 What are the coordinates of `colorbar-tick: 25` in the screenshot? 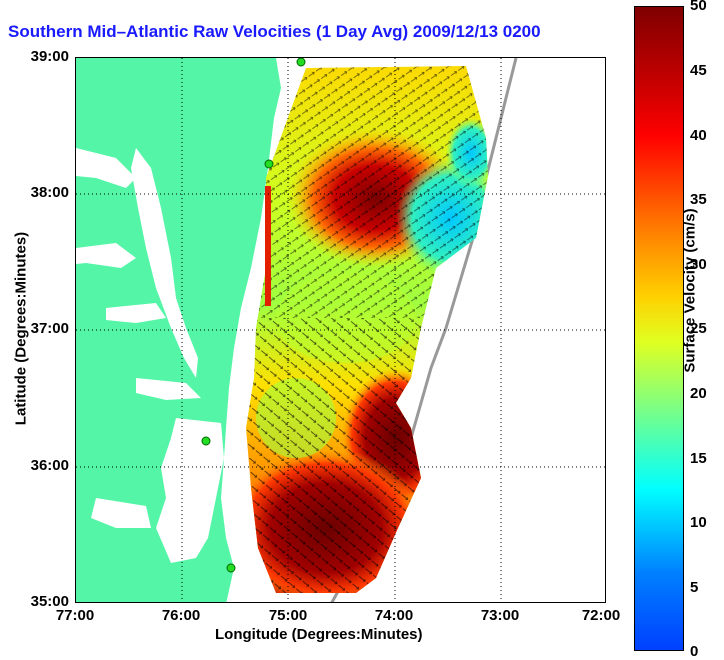 It's located at (698, 328).